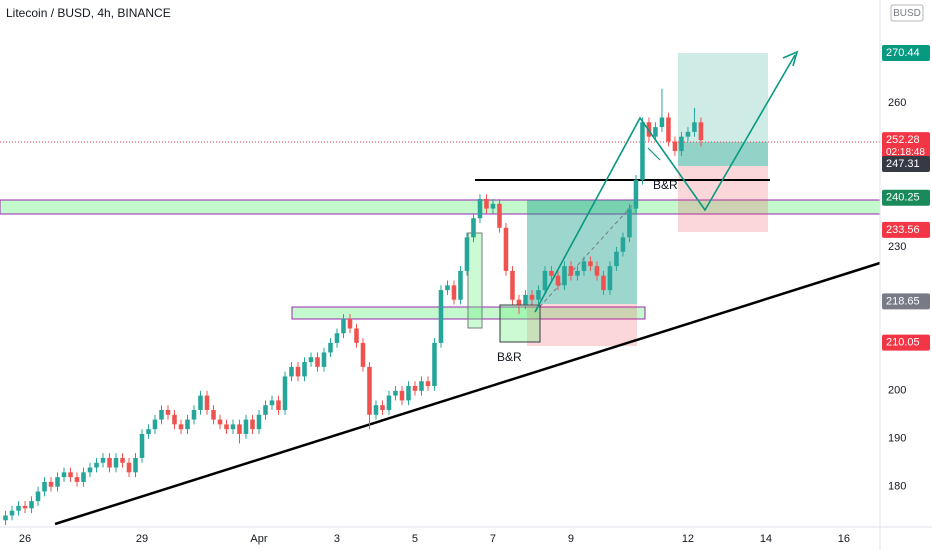  Describe the element at coordinates (415, 539) in the screenshot. I see `x-tick-label: 5` at that location.